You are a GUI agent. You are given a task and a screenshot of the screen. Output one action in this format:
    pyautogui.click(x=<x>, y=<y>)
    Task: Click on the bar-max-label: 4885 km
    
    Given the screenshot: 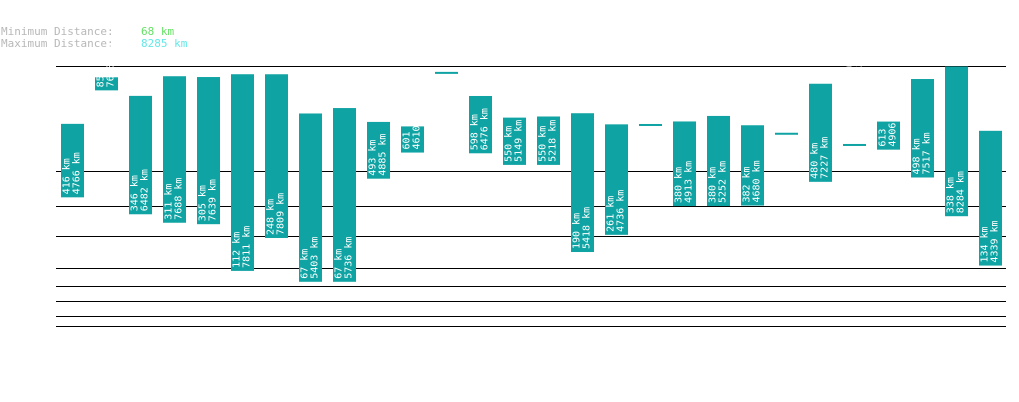 What is the action you would take?
    pyautogui.click(x=383, y=155)
    